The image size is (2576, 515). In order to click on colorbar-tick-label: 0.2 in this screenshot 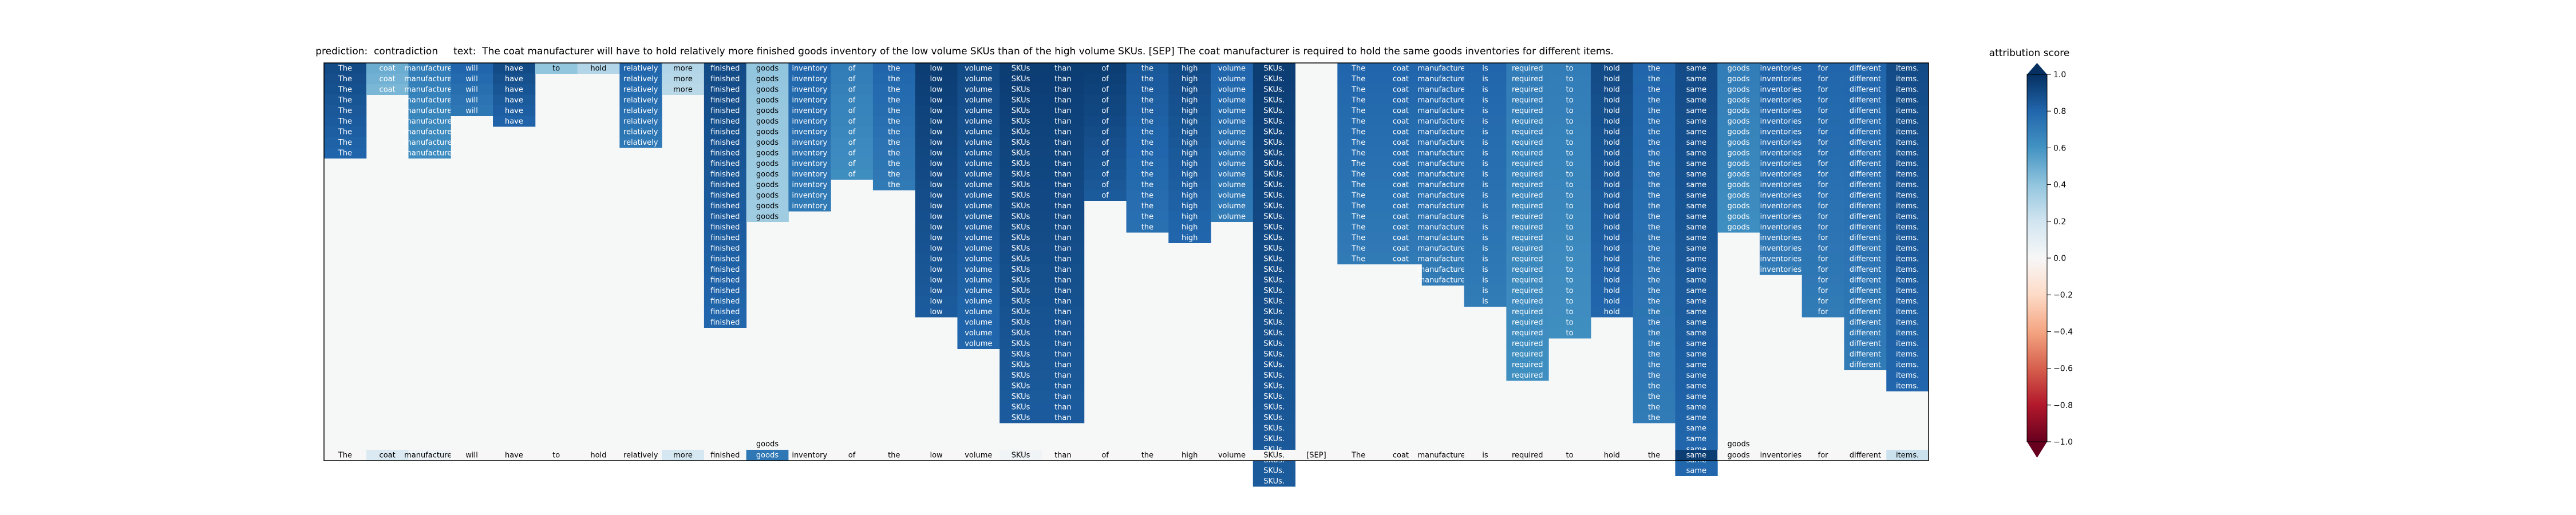, I will do `click(2059, 222)`.